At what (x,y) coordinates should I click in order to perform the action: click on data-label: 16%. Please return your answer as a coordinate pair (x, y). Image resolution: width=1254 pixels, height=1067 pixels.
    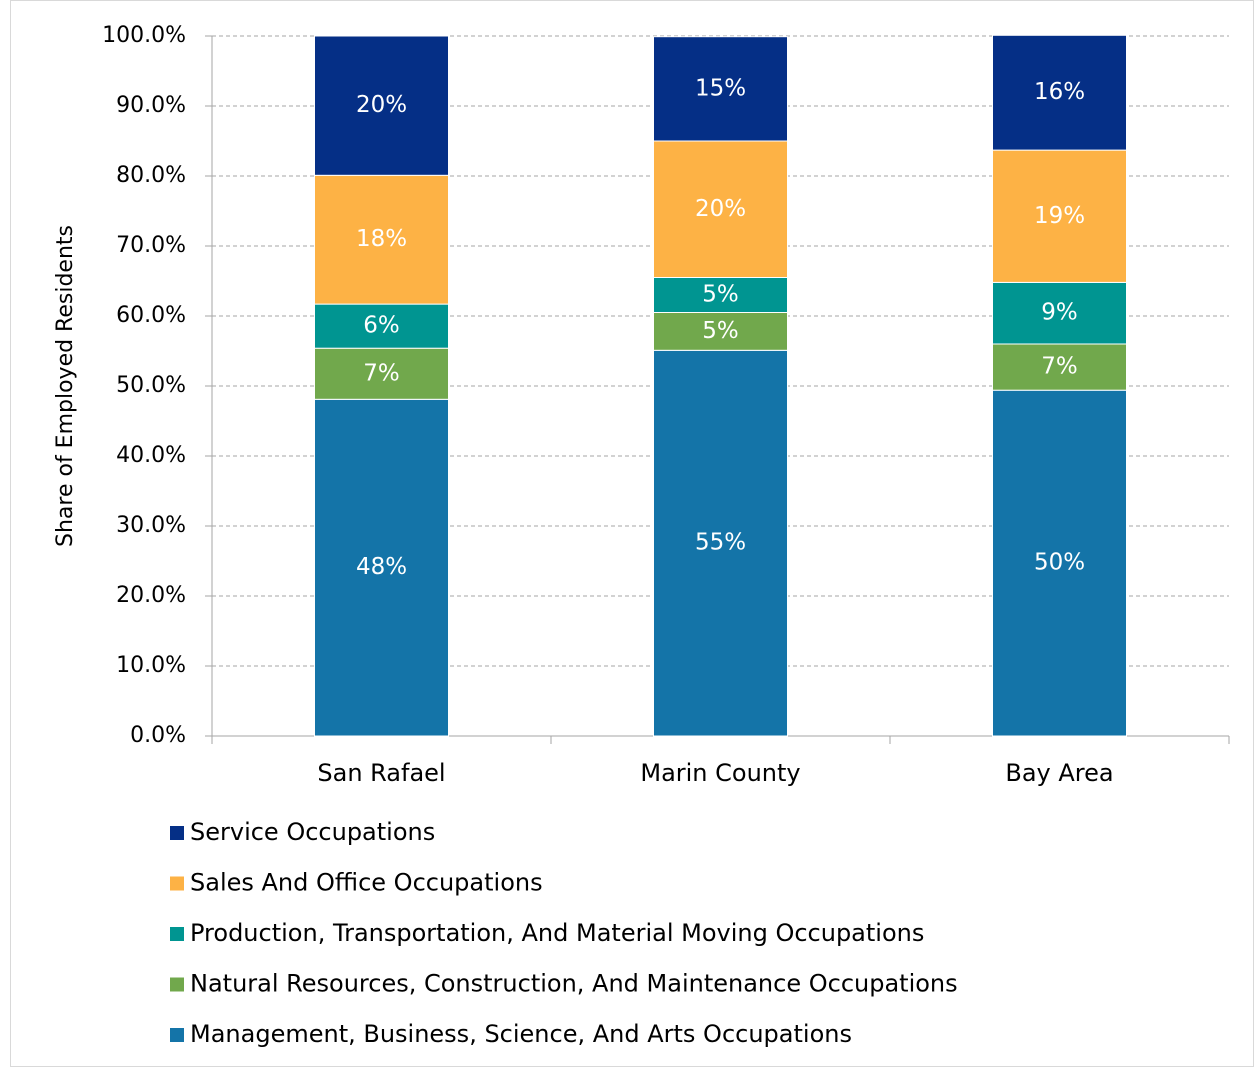
    Looking at the image, I should click on (1059, 92).